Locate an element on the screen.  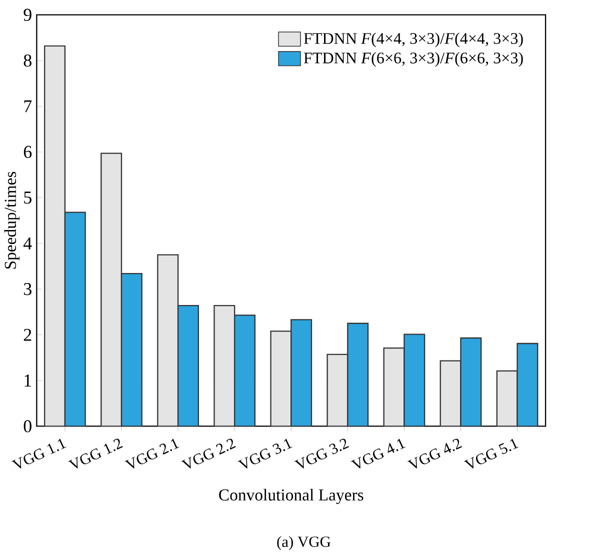
x-tick-label: VGG 1.1 is located at coordinates (39, 453).